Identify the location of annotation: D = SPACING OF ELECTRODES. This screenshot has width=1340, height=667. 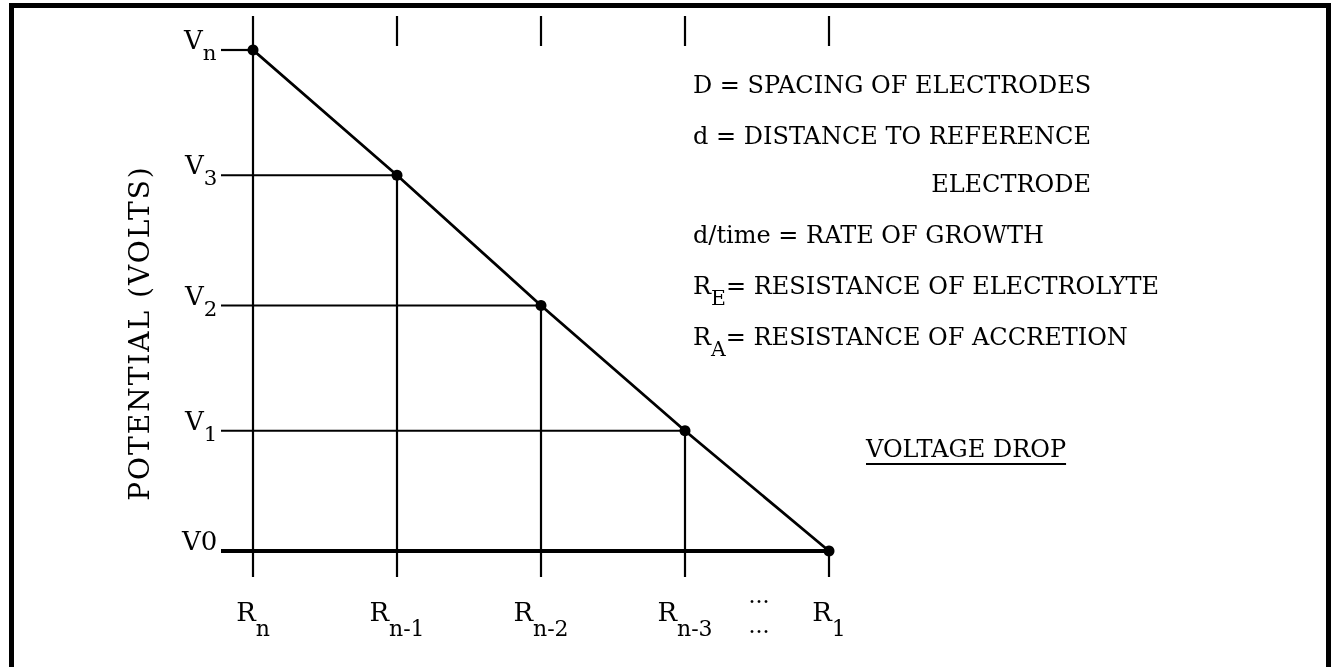
(892, 85).